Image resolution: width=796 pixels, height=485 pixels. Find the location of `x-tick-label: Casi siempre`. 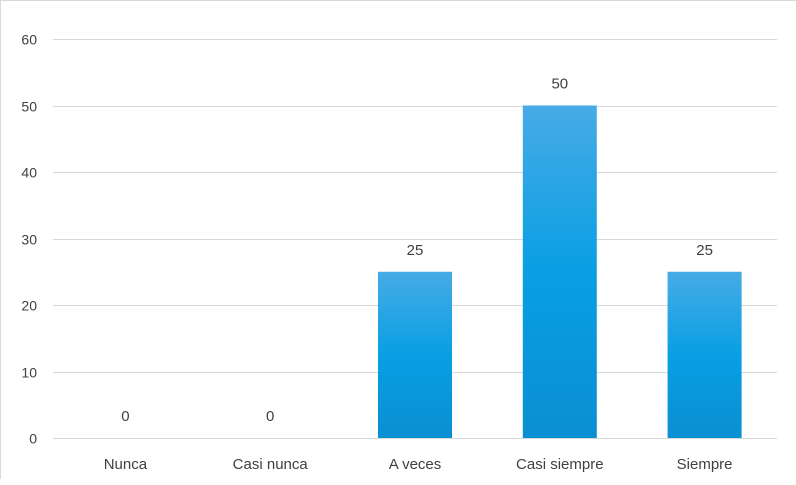

x-tick-label: Casi siempre is located at coordinates (560, 464).